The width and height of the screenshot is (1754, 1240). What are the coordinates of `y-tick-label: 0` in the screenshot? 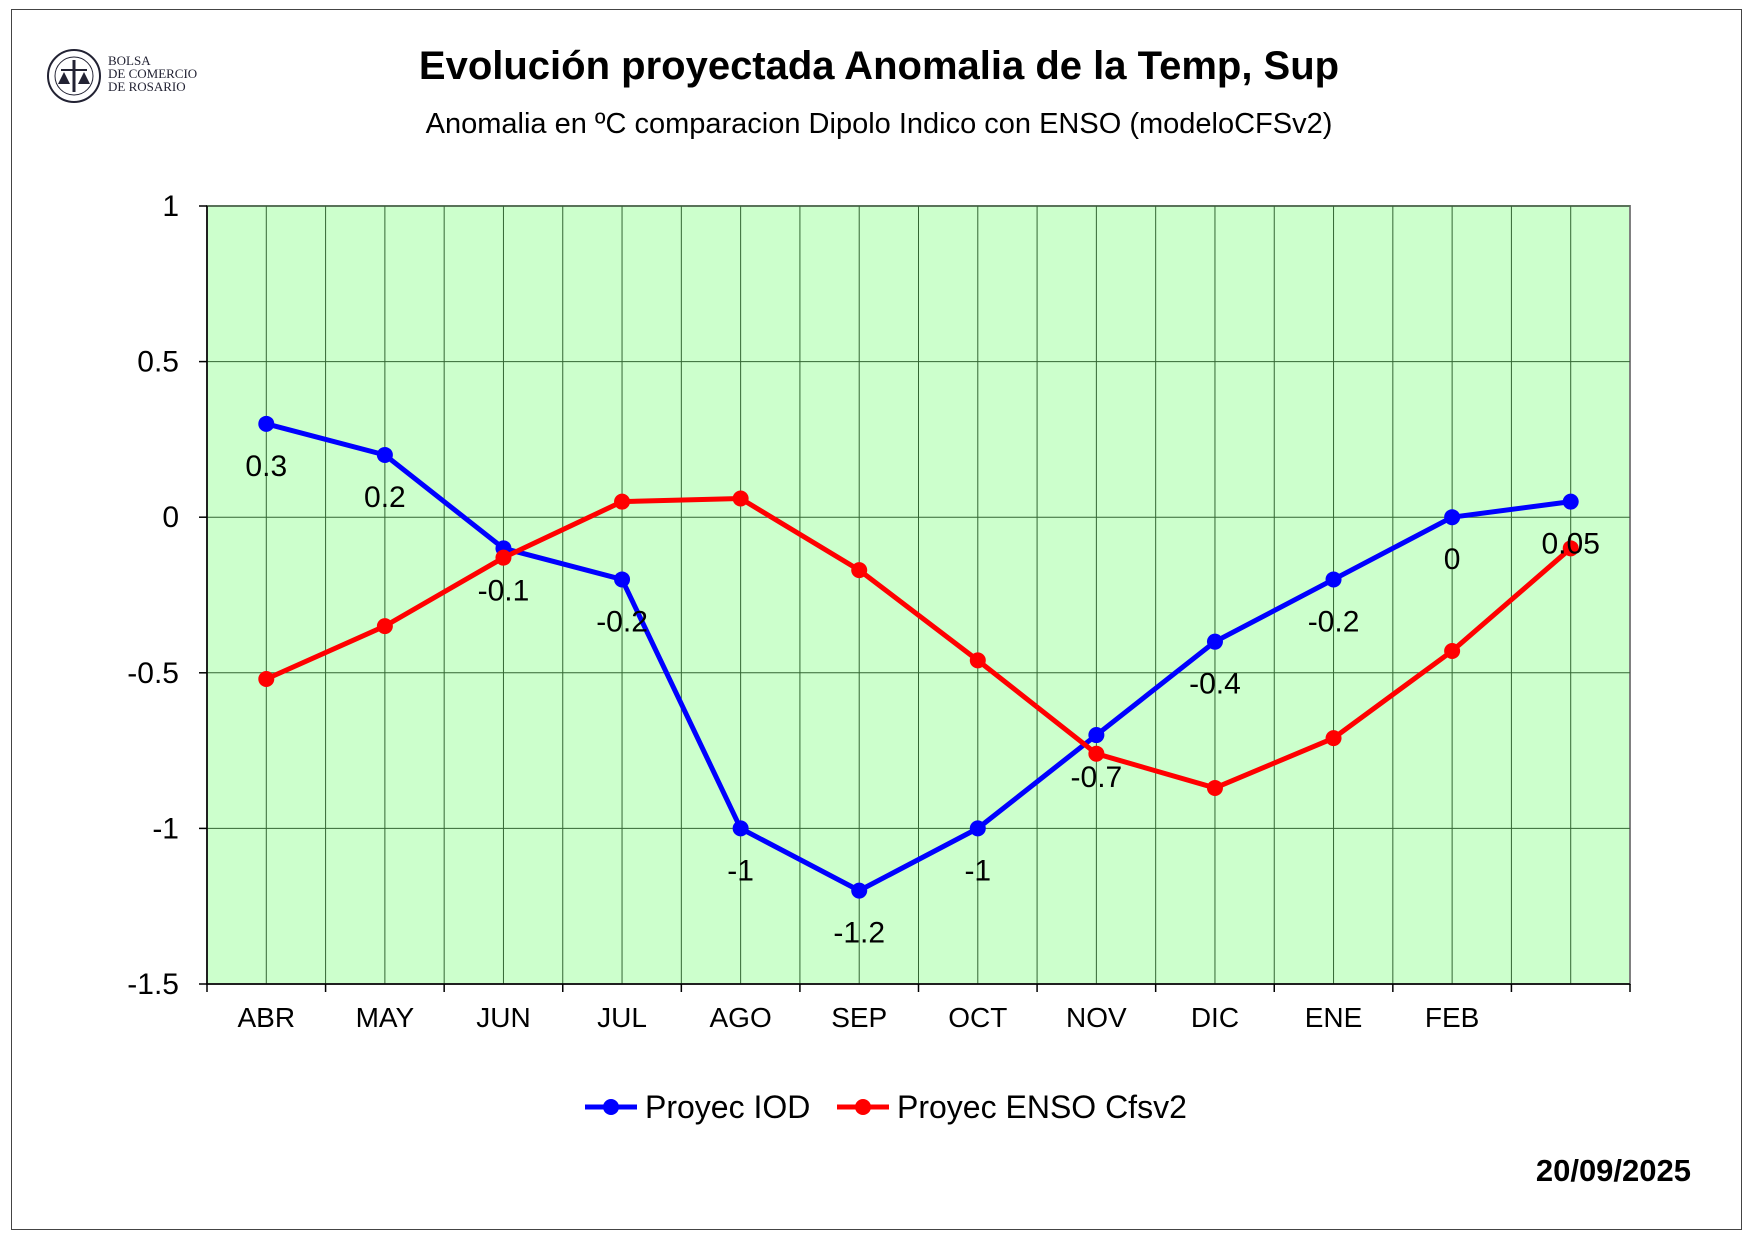 It's located at (170, 517).